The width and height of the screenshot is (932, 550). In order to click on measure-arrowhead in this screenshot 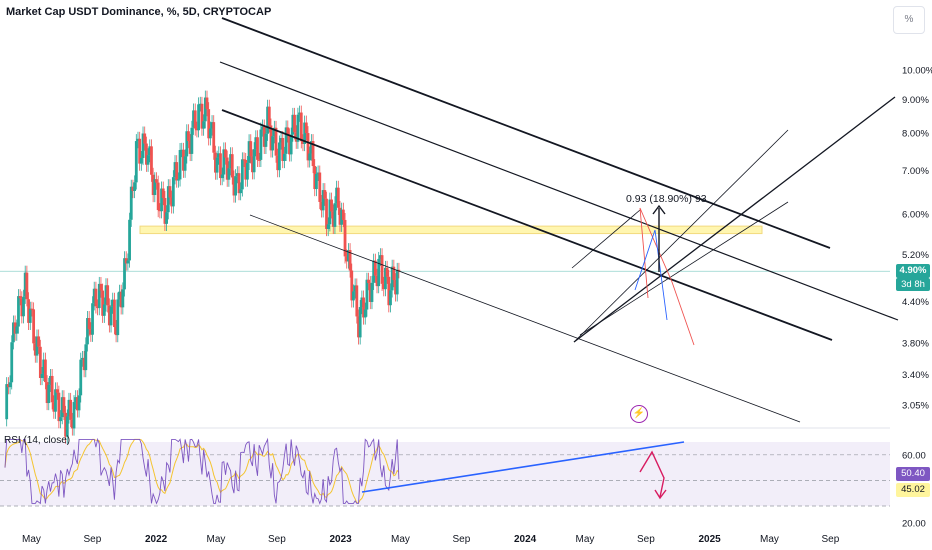, I will do `click(659, 209)`.